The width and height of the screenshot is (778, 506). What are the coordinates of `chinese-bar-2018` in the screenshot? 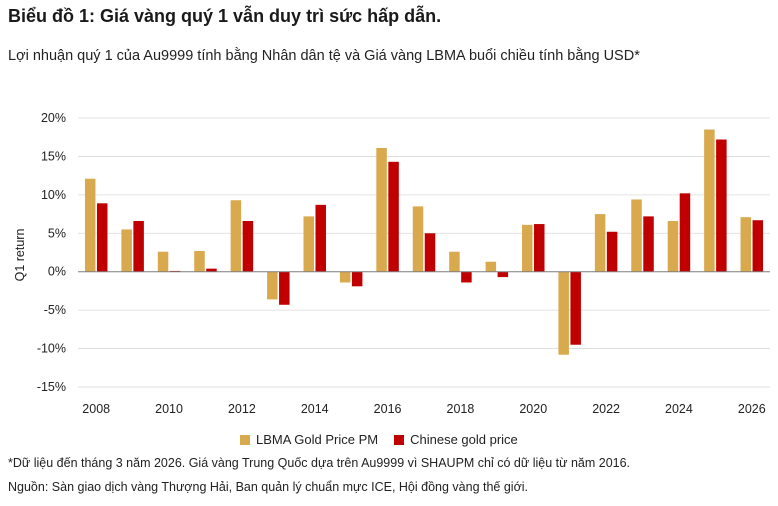 It's located at (466, 277).